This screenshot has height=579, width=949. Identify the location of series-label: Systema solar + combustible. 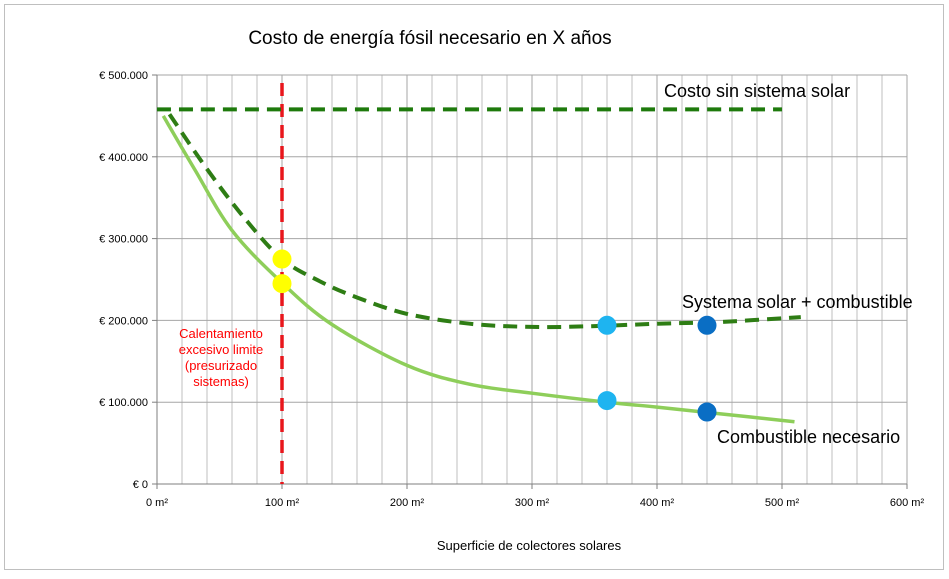
(797, 302).